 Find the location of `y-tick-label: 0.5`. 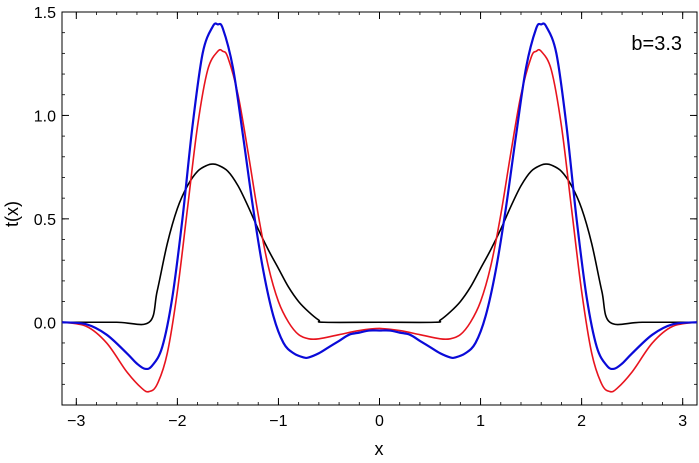

y-tick-label: 0.5 is located at coordinates (45, 220).